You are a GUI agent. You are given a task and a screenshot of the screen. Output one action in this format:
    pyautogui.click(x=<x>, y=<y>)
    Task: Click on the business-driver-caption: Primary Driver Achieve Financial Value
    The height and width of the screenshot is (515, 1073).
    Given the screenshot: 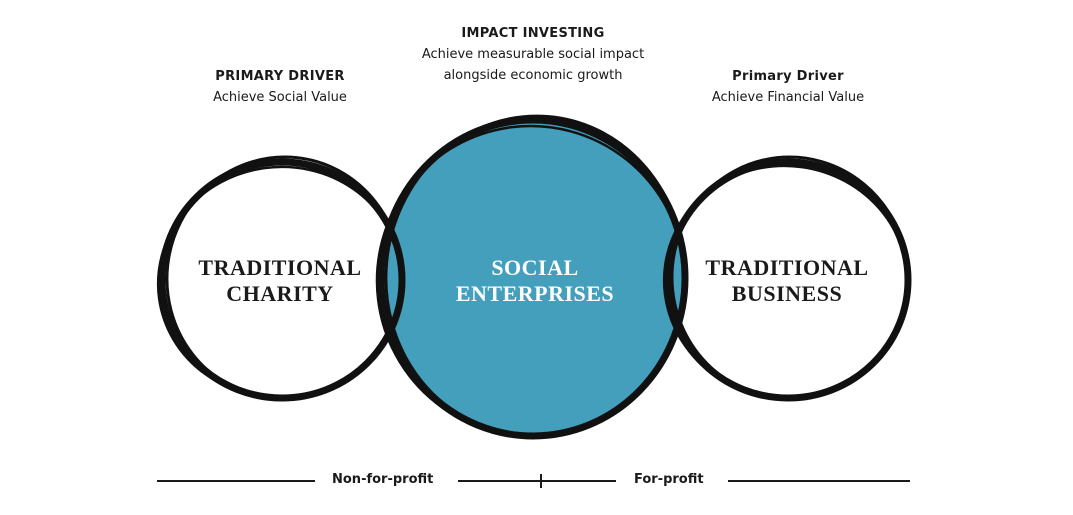 What is the action you would take?
    pyautogui.click(x=788, y=87)
    